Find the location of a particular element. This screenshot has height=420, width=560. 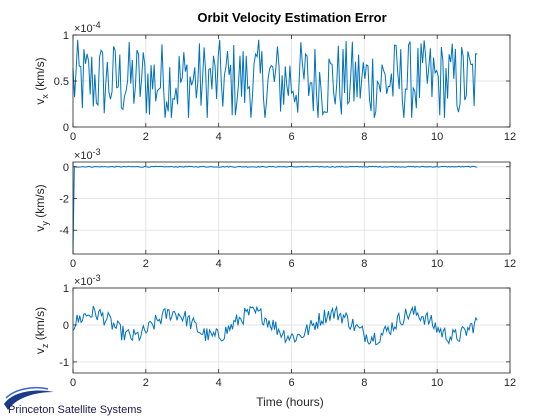

chart-title: Orbit Velocity Estimation Error is located at coordinates (291, 17).